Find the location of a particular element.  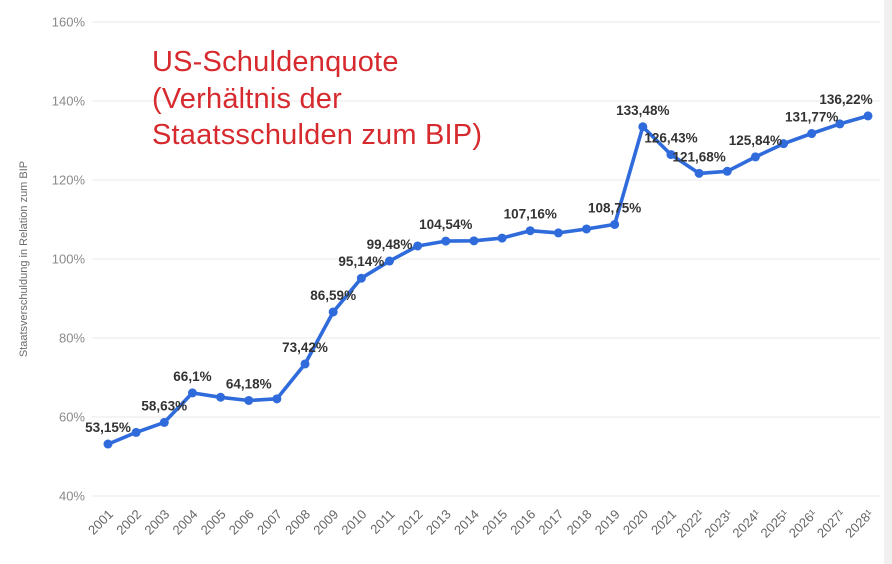

x-tick-label: 2001 is located at coordinates (100, 522).